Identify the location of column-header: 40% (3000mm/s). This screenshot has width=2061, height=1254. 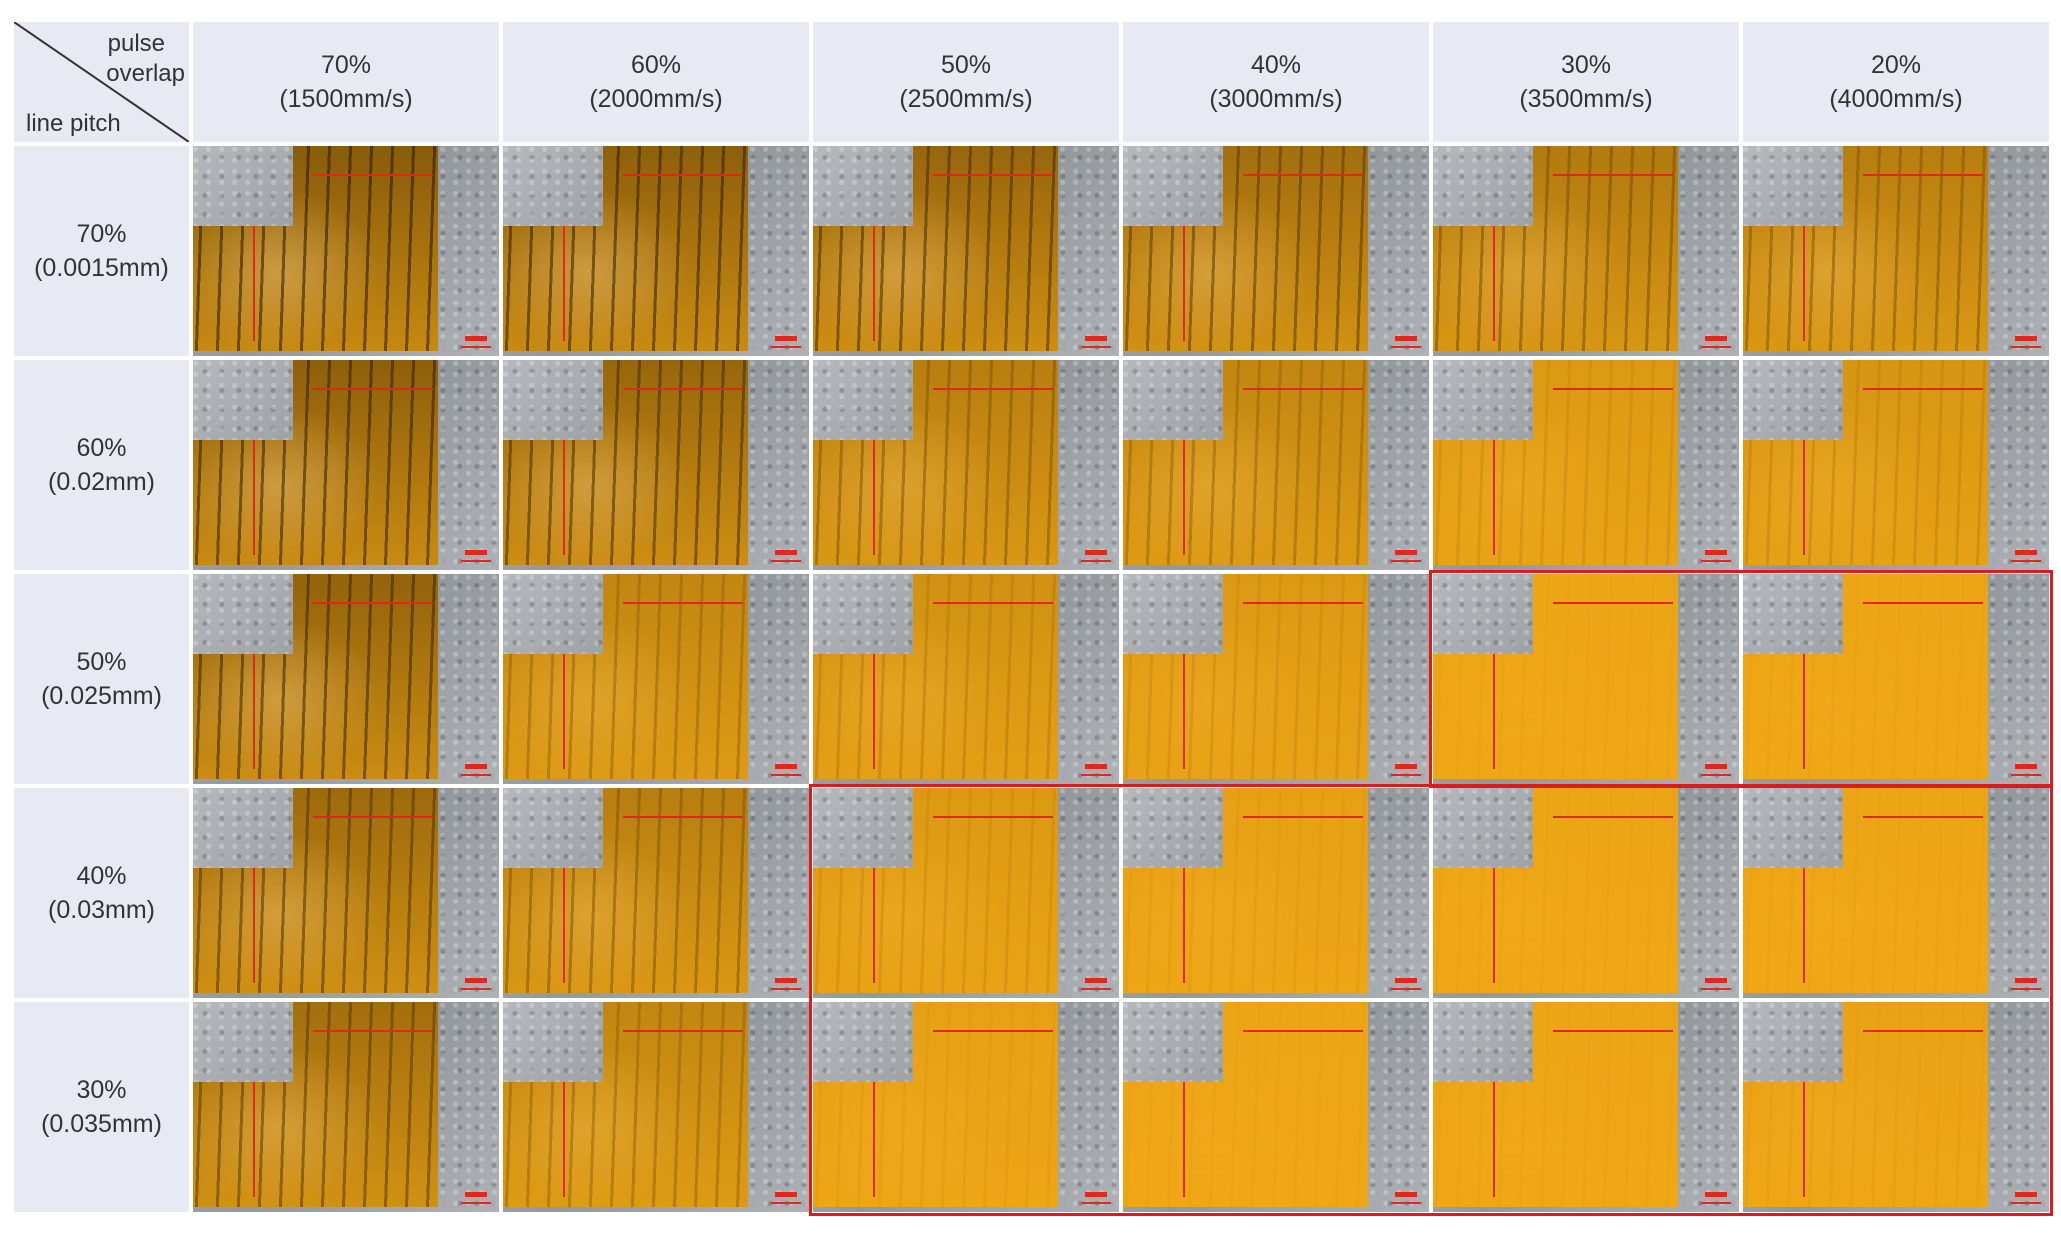
(1276, 82).